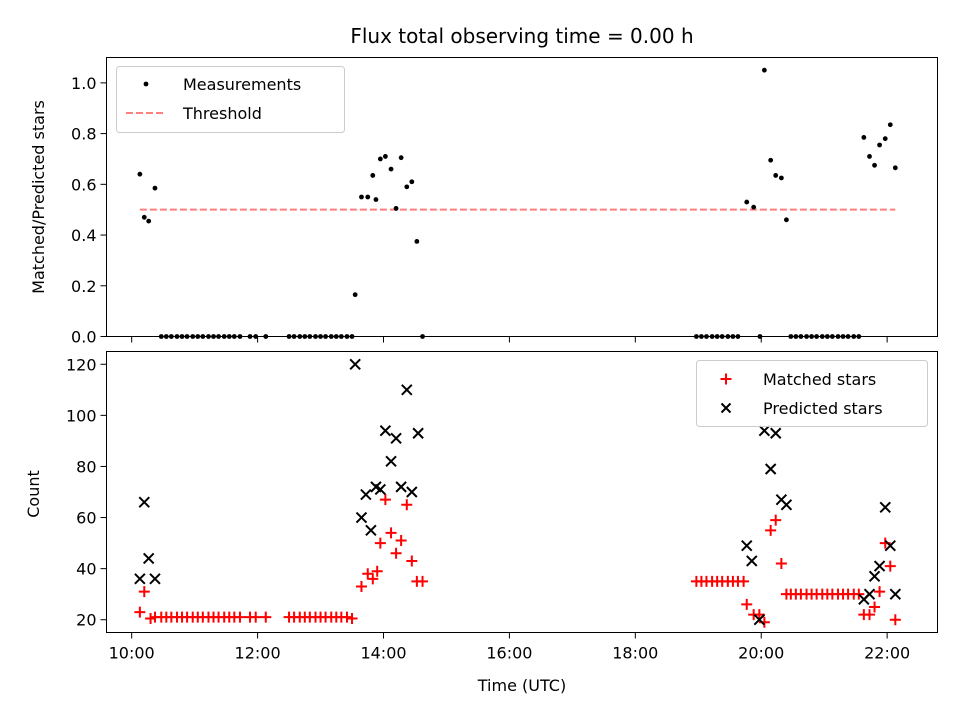 This screenshot has height=720, width=960. What do you see at coordinates (146, 84) in the screenshot?
I see `legend-measurements-marker` at bounding box center [146, 84].